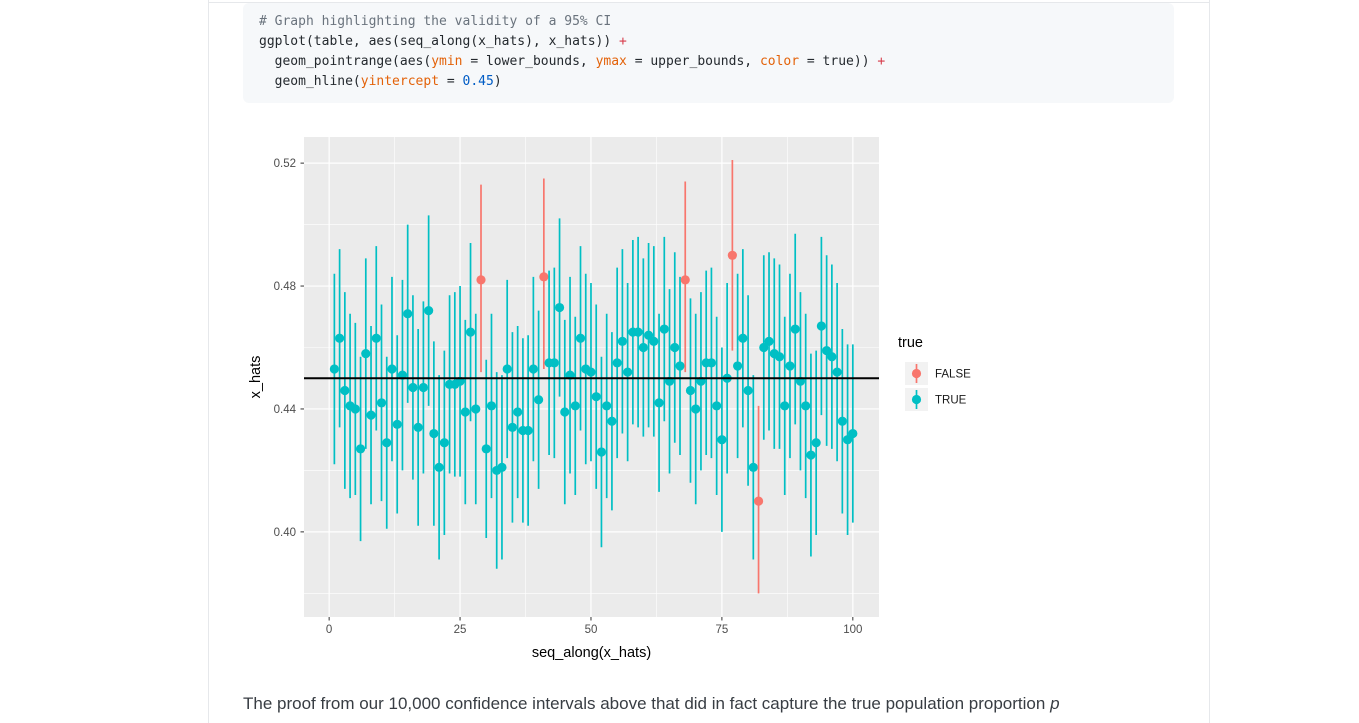 The width and height of the screenshot is (1359, 723). I want to click on section-divider, so click(709, 2).